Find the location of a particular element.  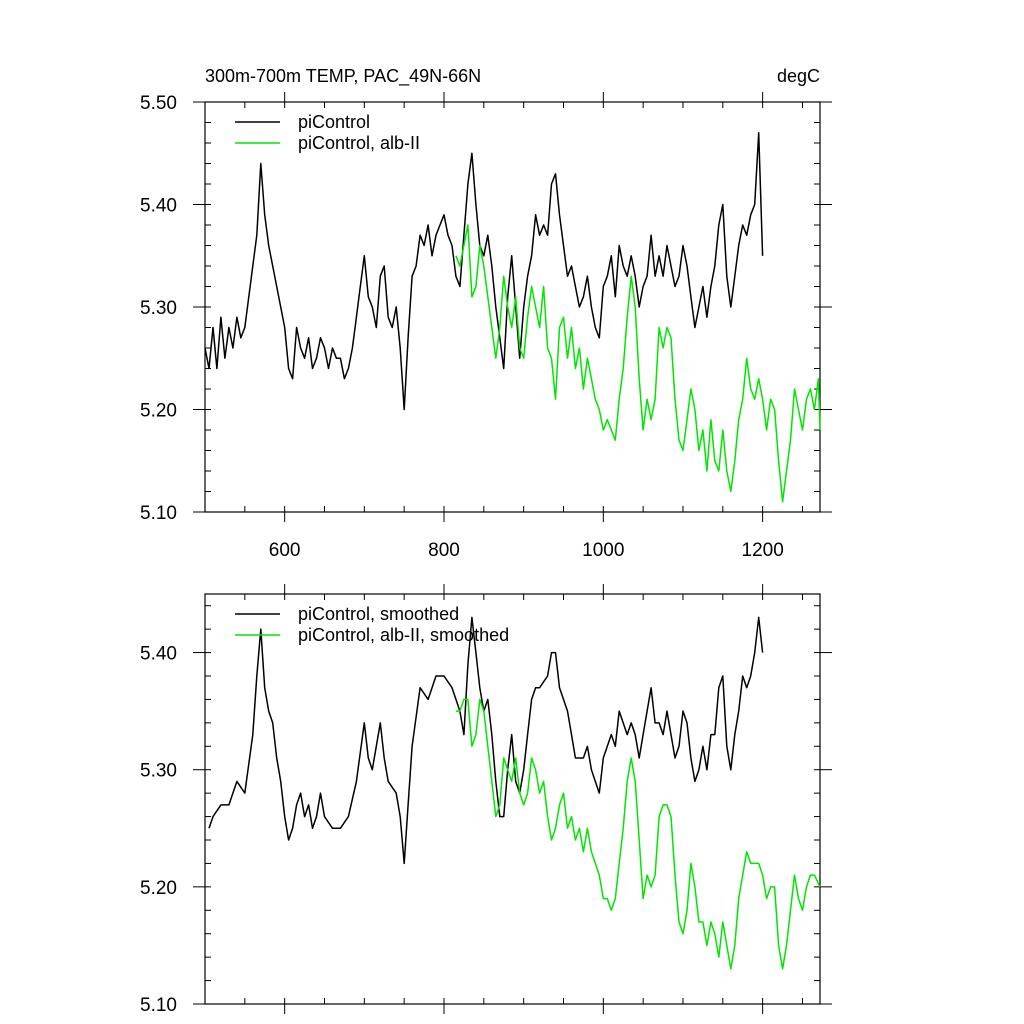

x-tick-label: 800 is located at coordinates (444, 550).